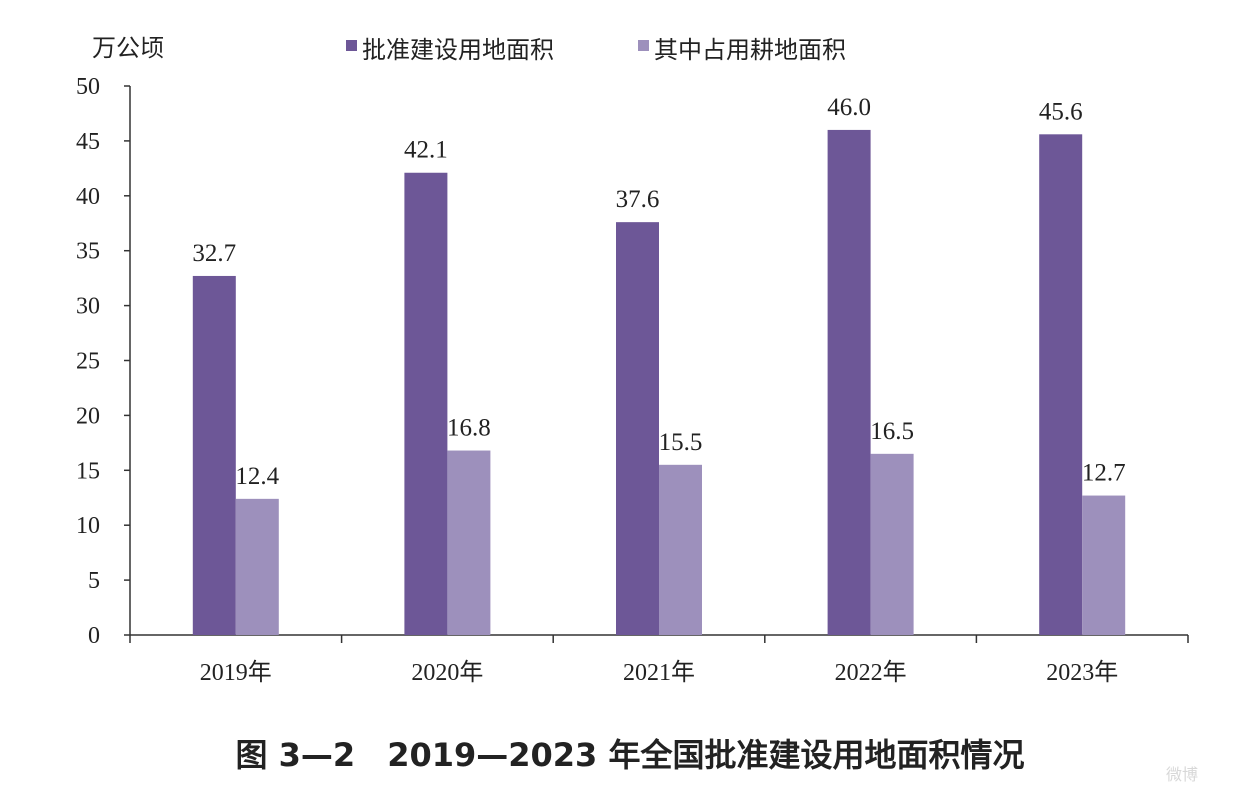 This screenshot has width=1238, height=803. I want to click on y-tick-label: 20, so click(88, 416).